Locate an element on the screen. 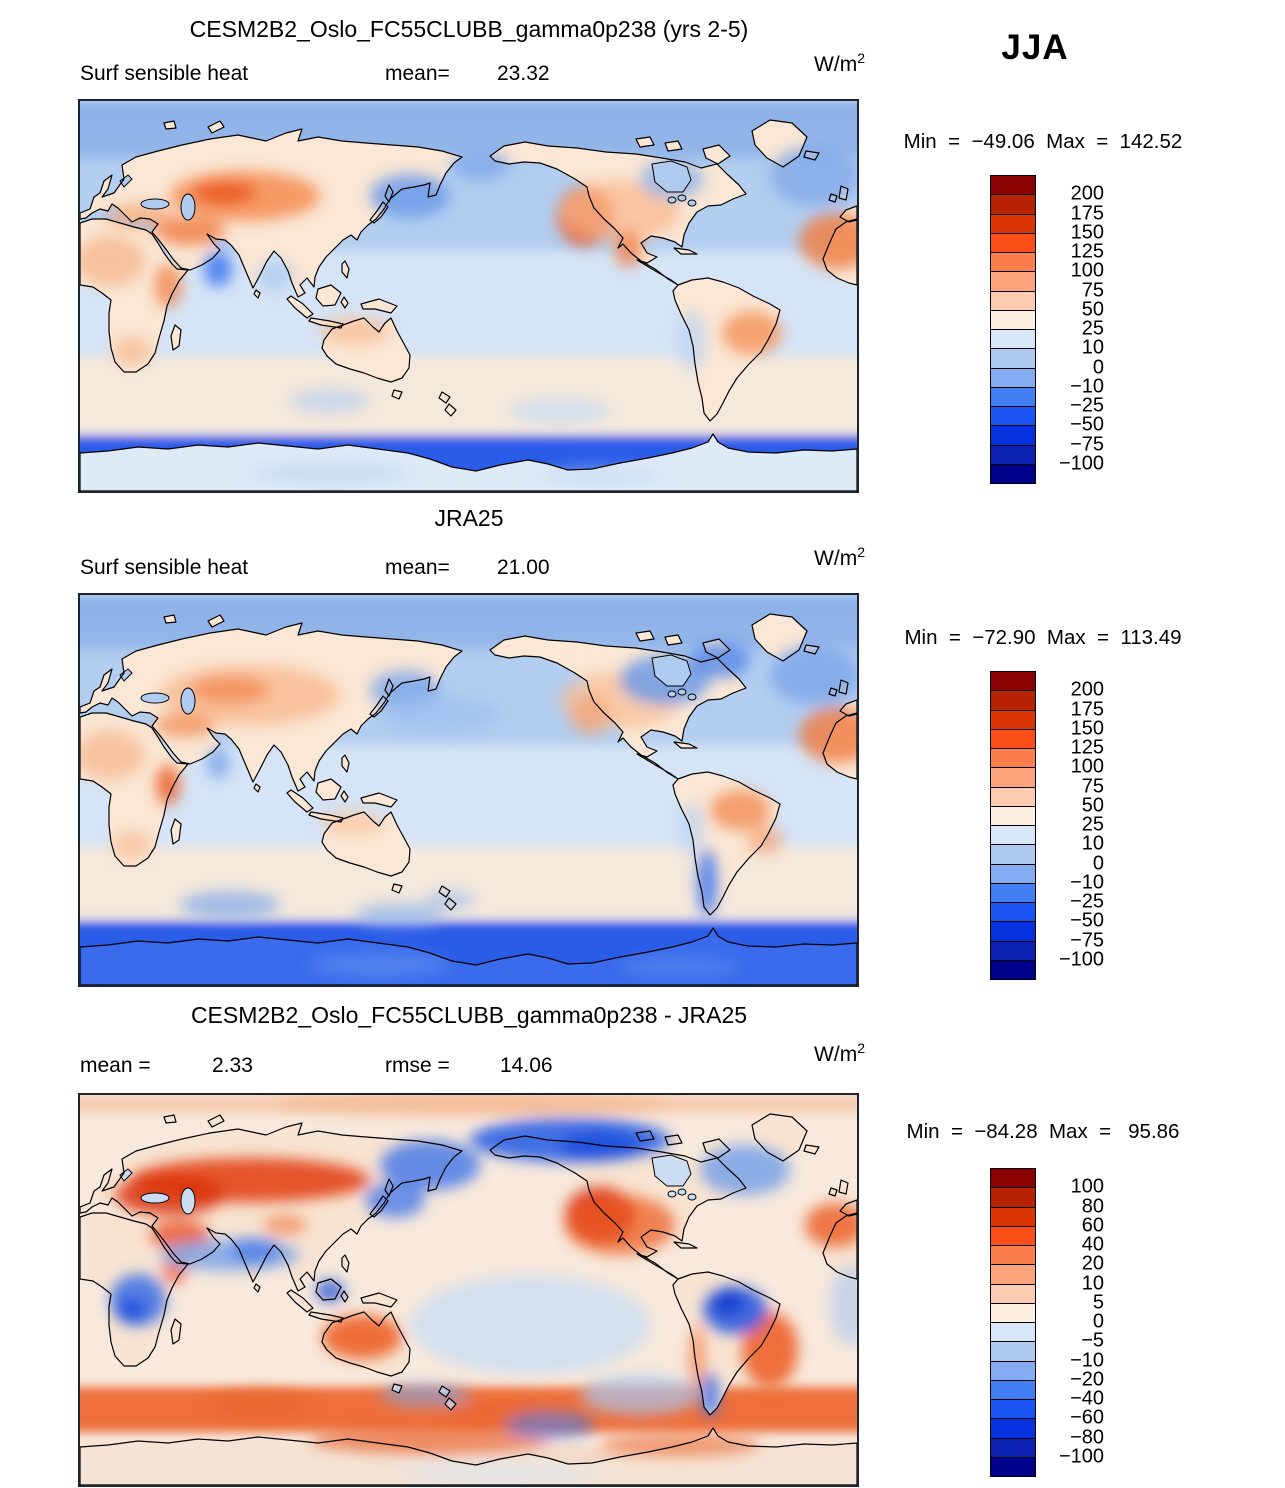 The width and height of the screenshot is (1285, 1488). colorbar-tick-label: −40 is located at coordinates (1087, 1398).